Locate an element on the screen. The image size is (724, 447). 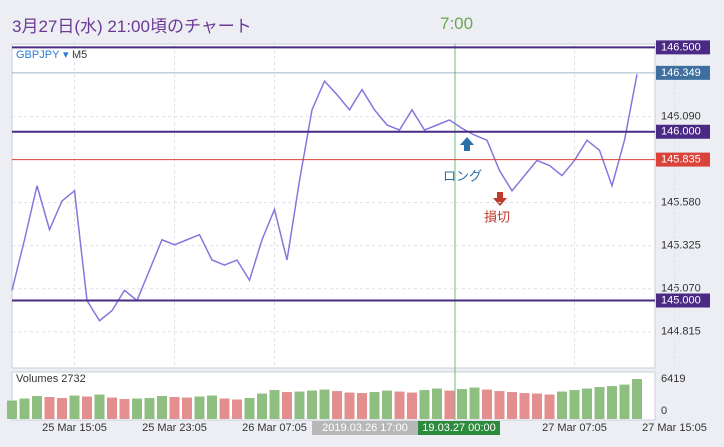
long-arrow is located at coordinates (467, 144).